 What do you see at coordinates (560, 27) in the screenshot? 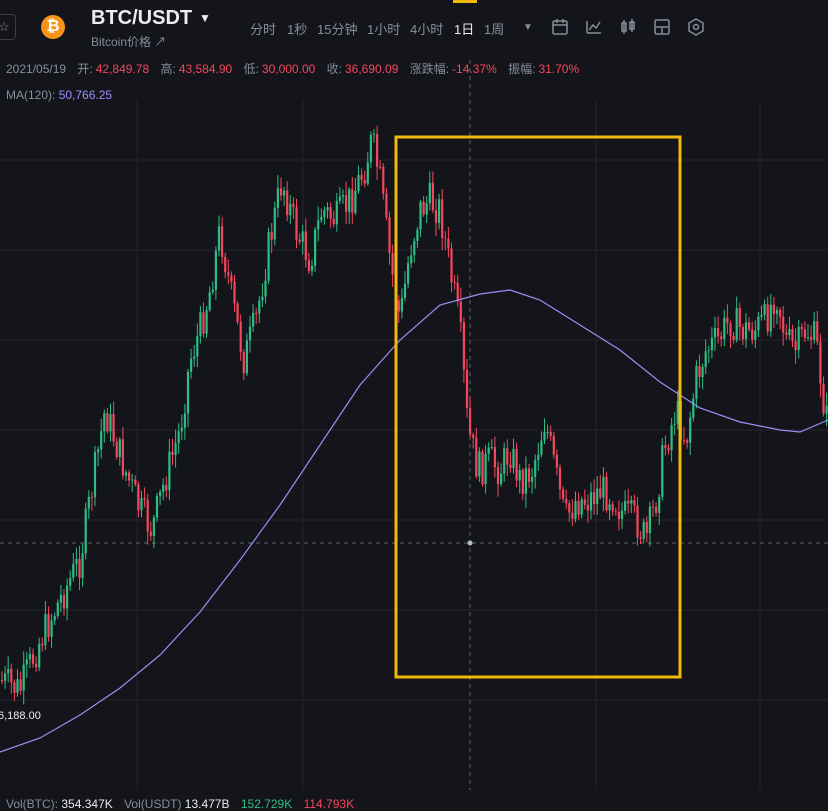
I see `calendar-icon` at bounding box center [560, 27].